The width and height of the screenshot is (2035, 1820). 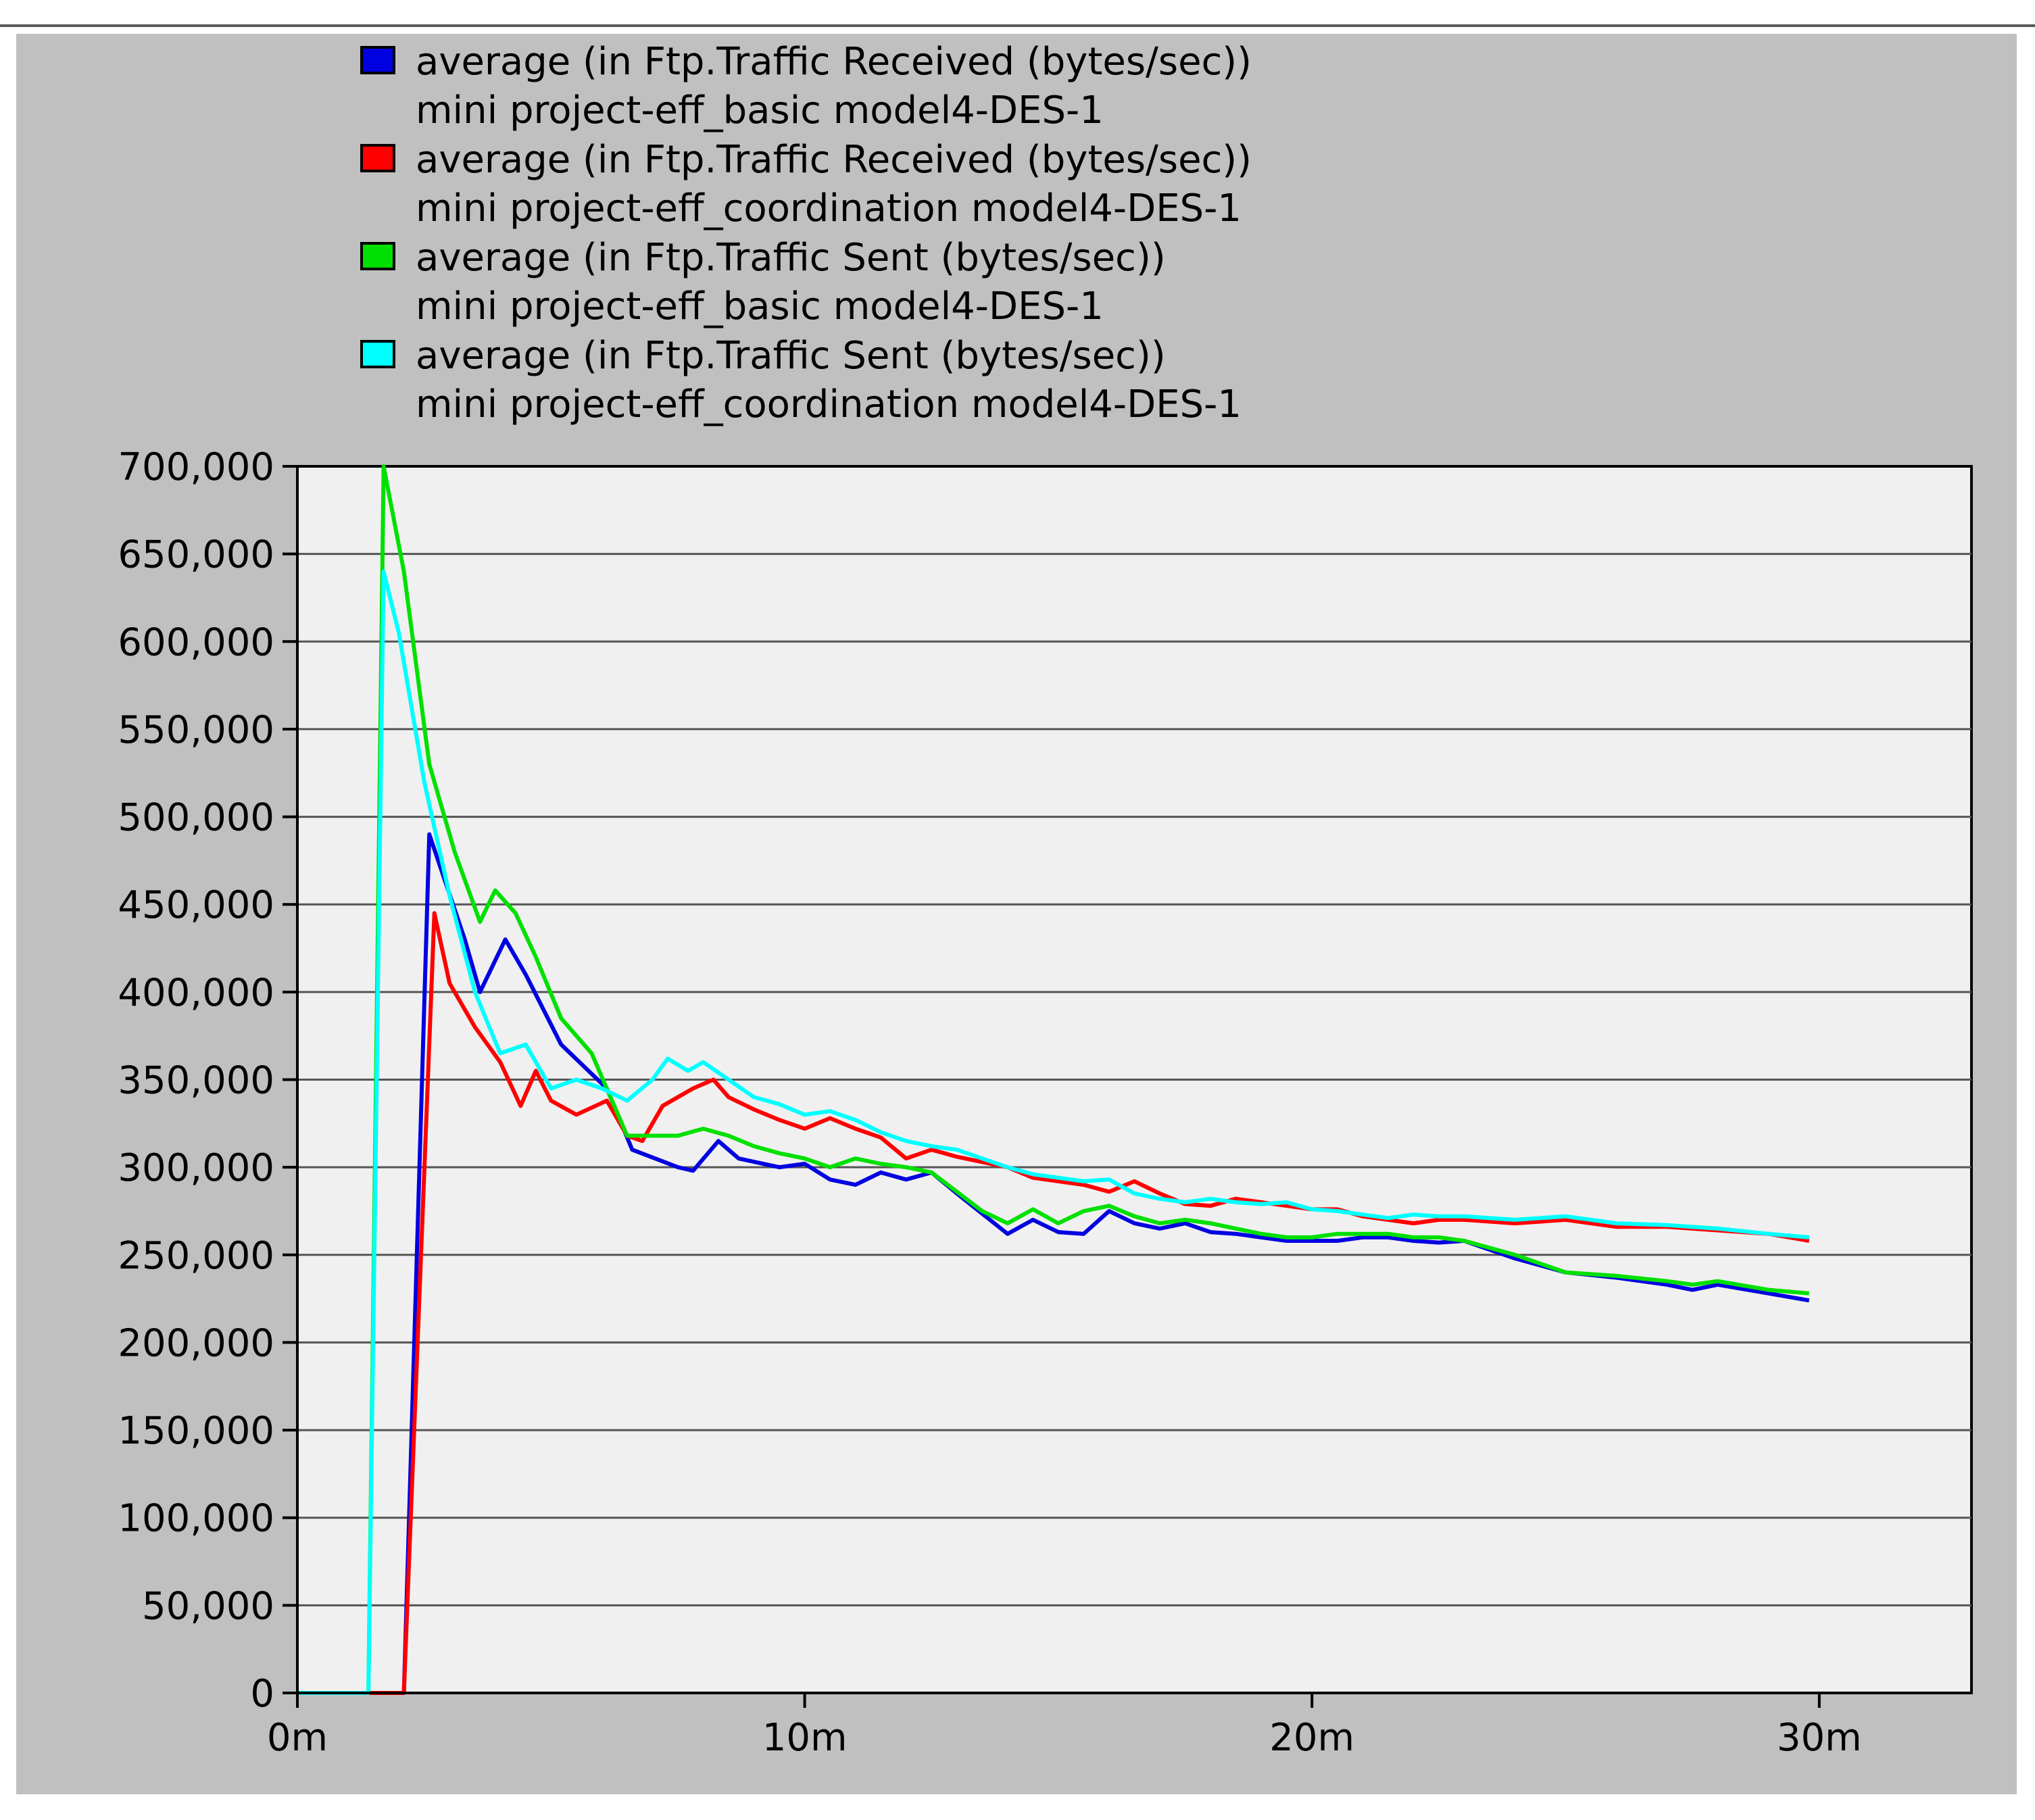 I want to click on x-tick-label-2: 20m, so click(x=1311, y=1738).